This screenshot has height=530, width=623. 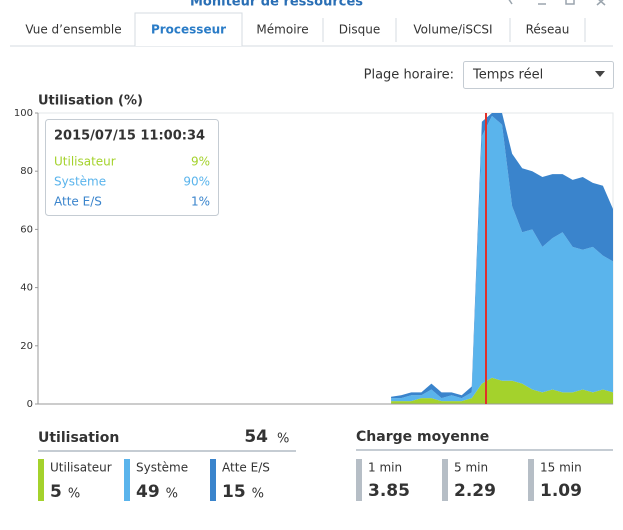 I want to click on tab: Mémoire, so click(x=282, y=30).